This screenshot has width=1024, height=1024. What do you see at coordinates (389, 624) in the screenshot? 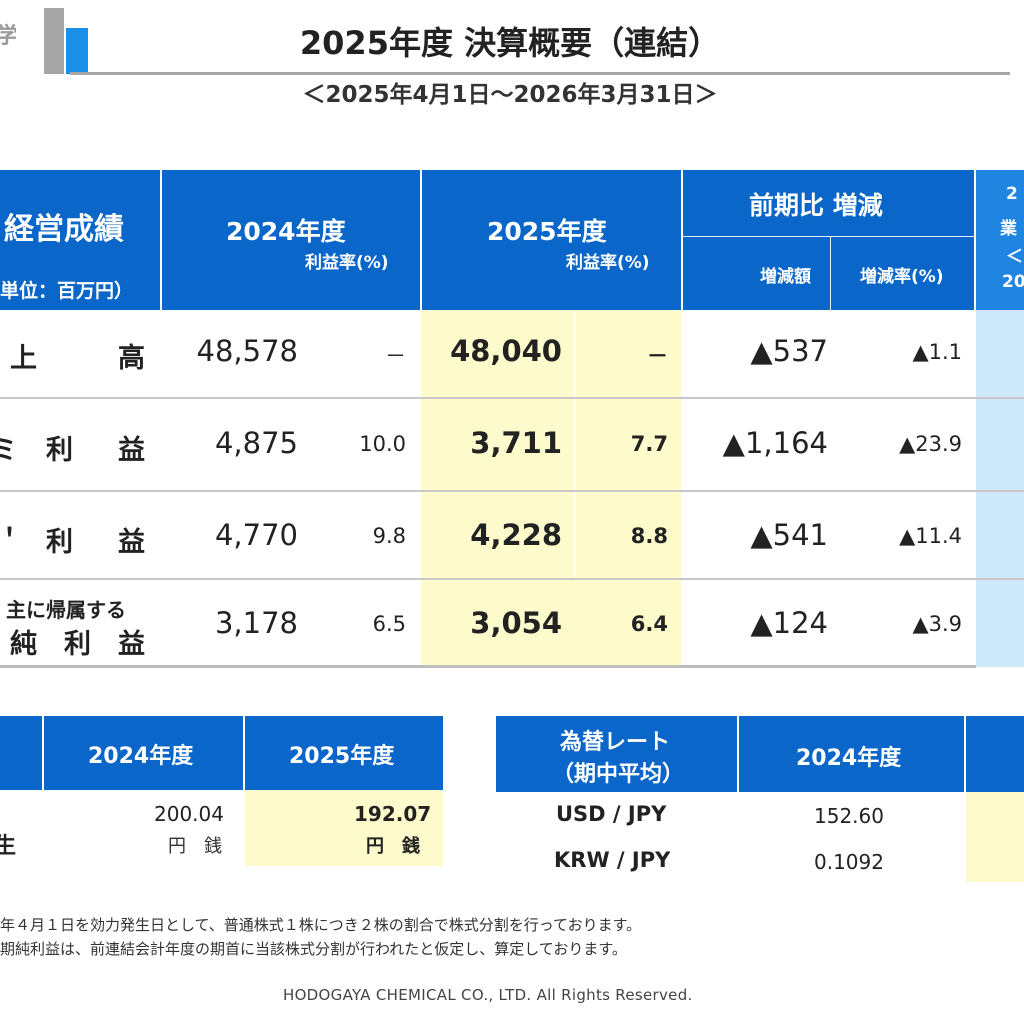
I see `rate-fy2024: 6.5` at bounding box center [389, 624].